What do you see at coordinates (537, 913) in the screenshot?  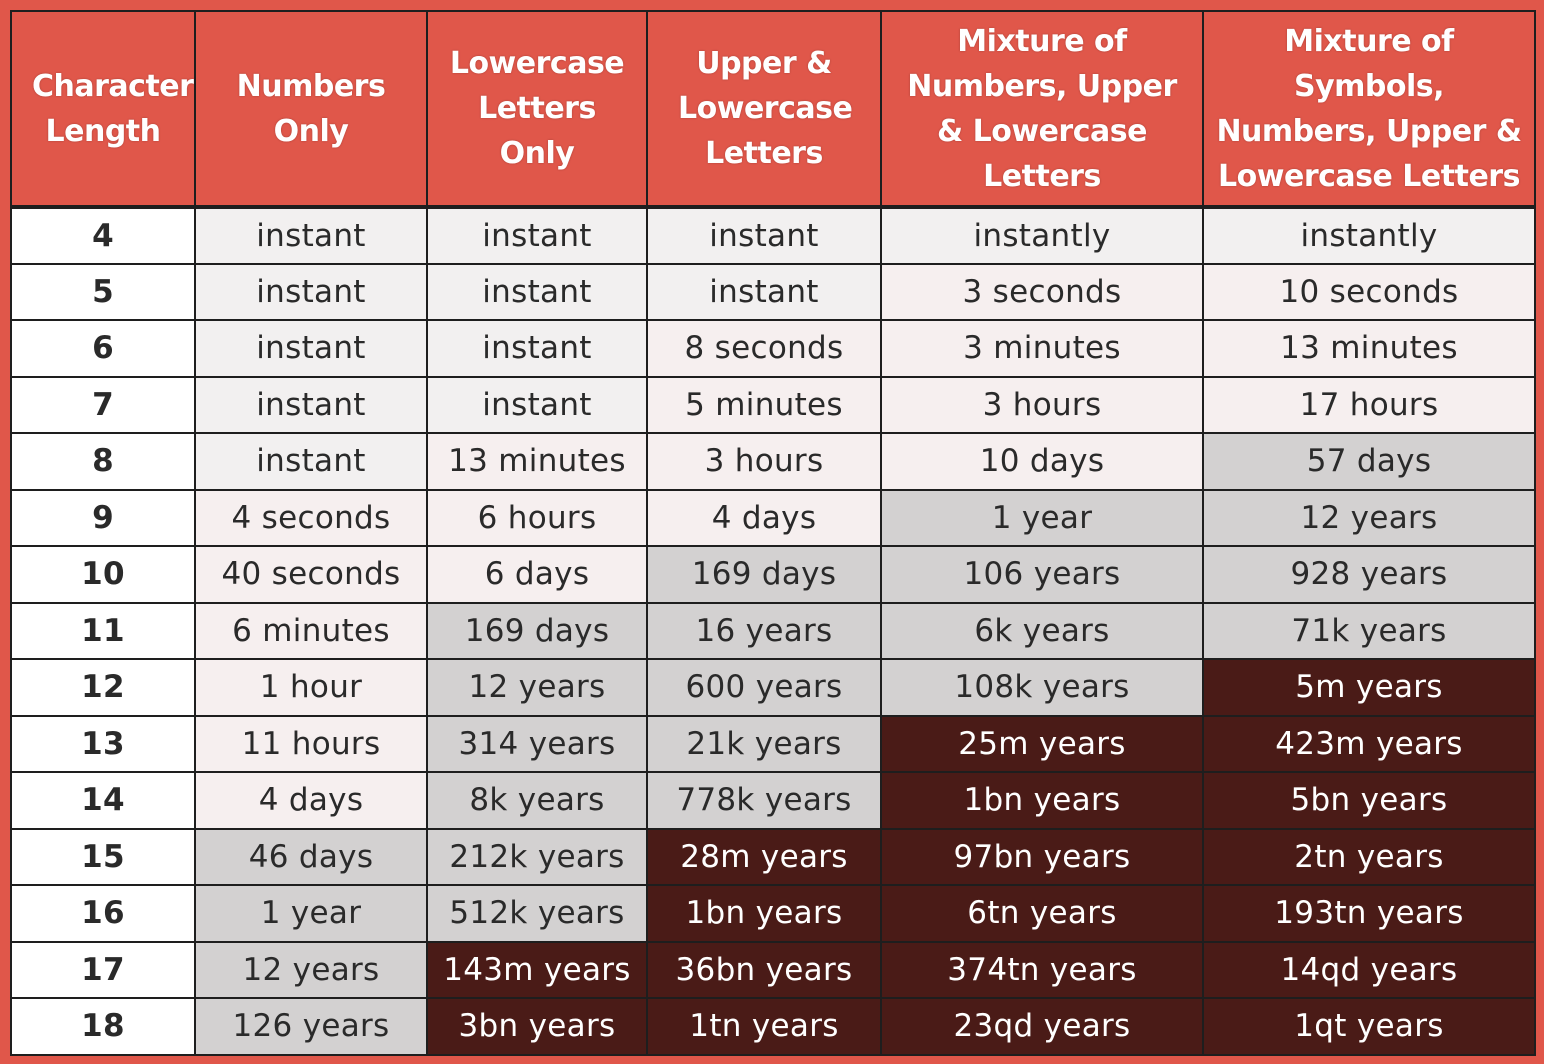 I see `crack-time-cell: 512k years` at bounding box center [537, 913].